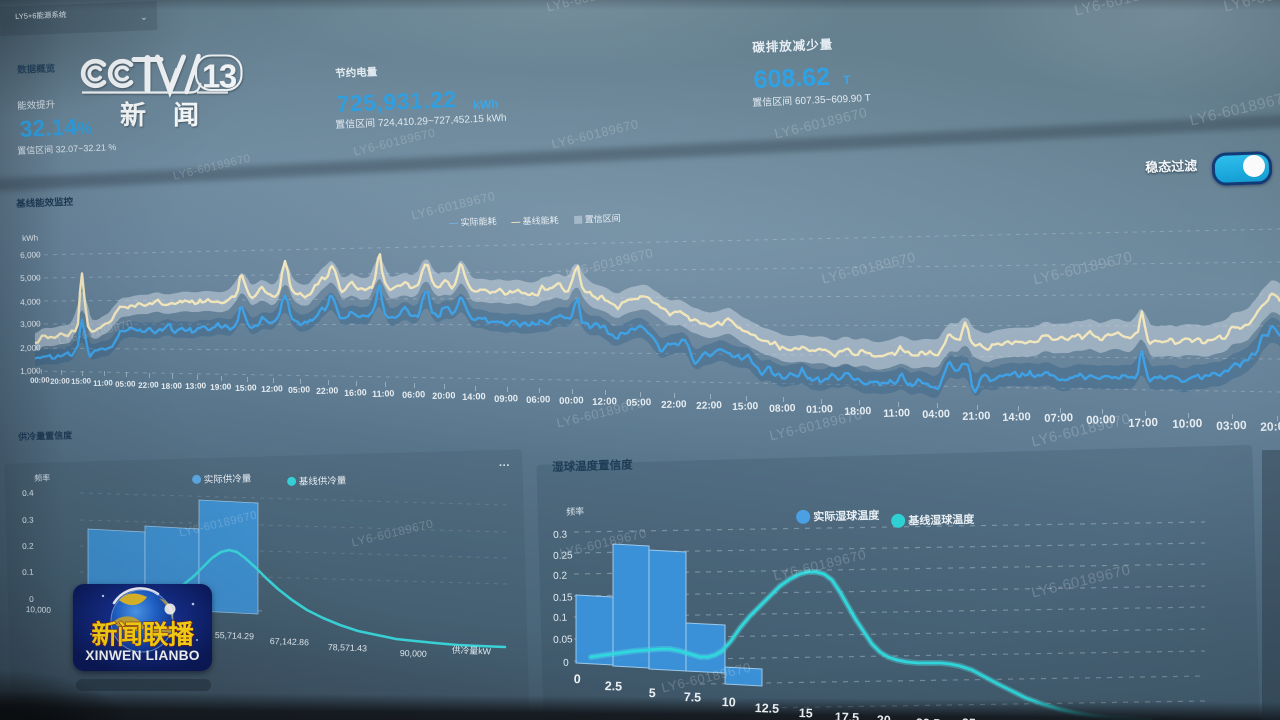  I want to click on svg-text: 新闻, so click(173, 115).